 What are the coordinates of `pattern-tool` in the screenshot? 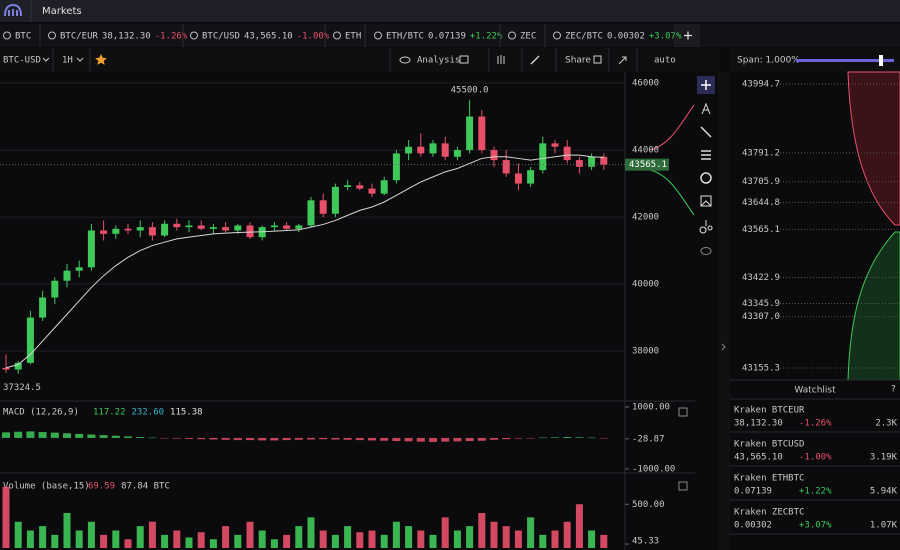 It's located at (706, 227).